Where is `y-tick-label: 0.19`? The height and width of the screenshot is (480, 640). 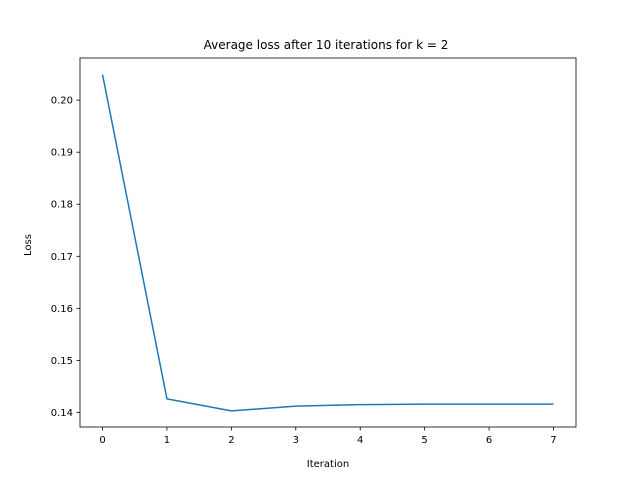
y-tick-label: 0.19 is located at coordinates (62, 153).